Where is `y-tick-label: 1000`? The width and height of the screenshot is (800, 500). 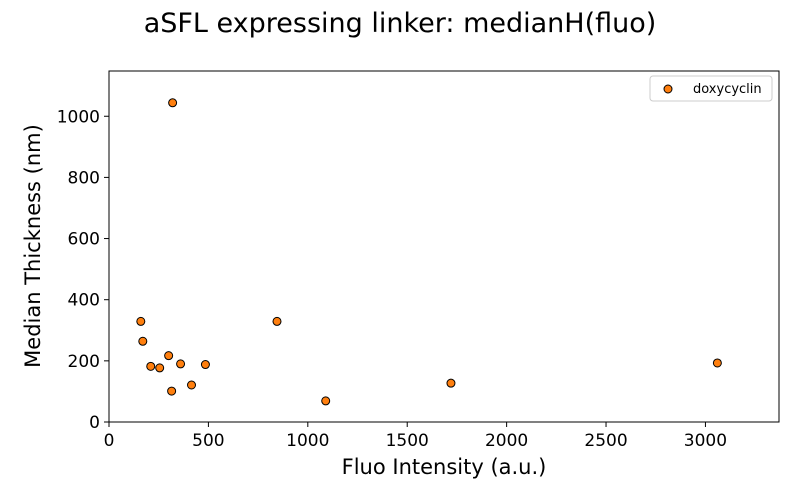
y-tick-label: 1000 is located at coordinates (78, 117).